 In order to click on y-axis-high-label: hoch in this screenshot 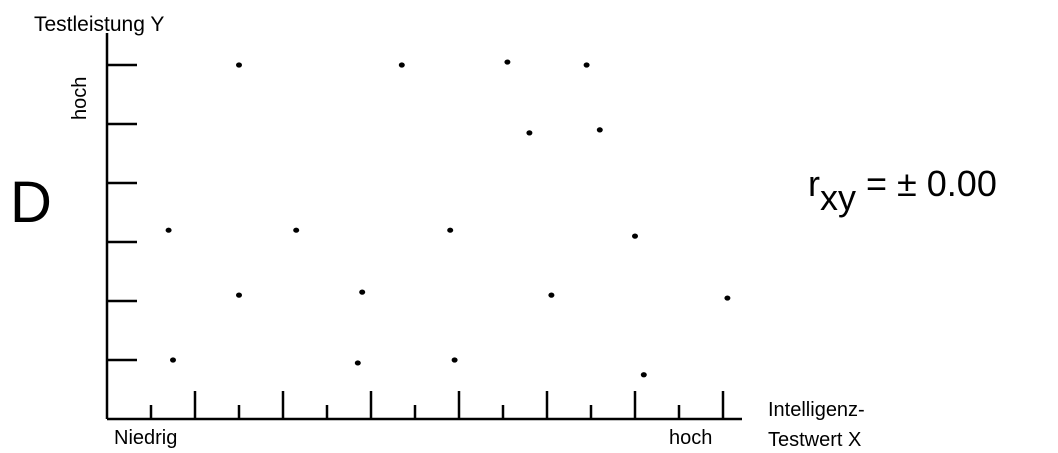, I will do `click(80, 98)`.